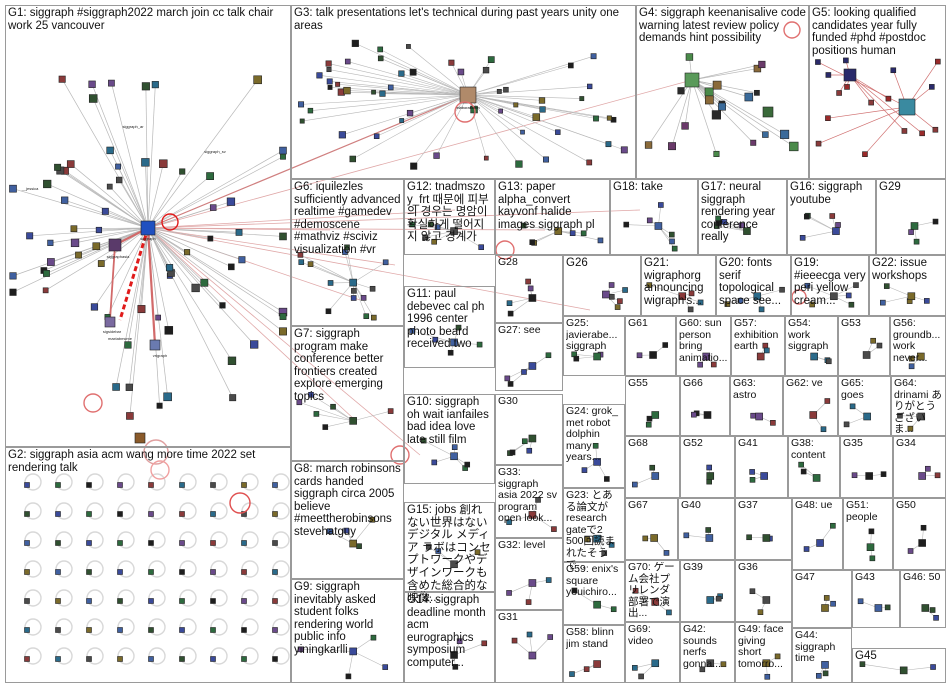 The width and height of the screenshot is (950, 688). I want to click on group-box-g35: G35, so click(866, 467).